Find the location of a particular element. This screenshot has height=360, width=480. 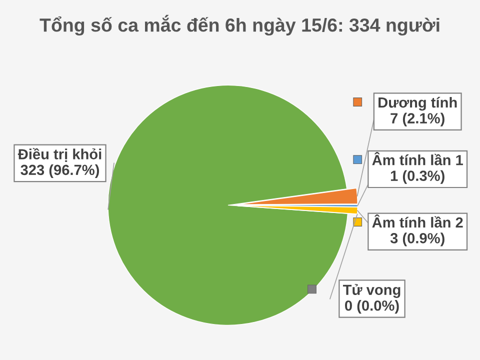

chart-title: Tổng số ca mắc đến 6h ngày 15/6: 334 người is located at coordinates (240, 25).